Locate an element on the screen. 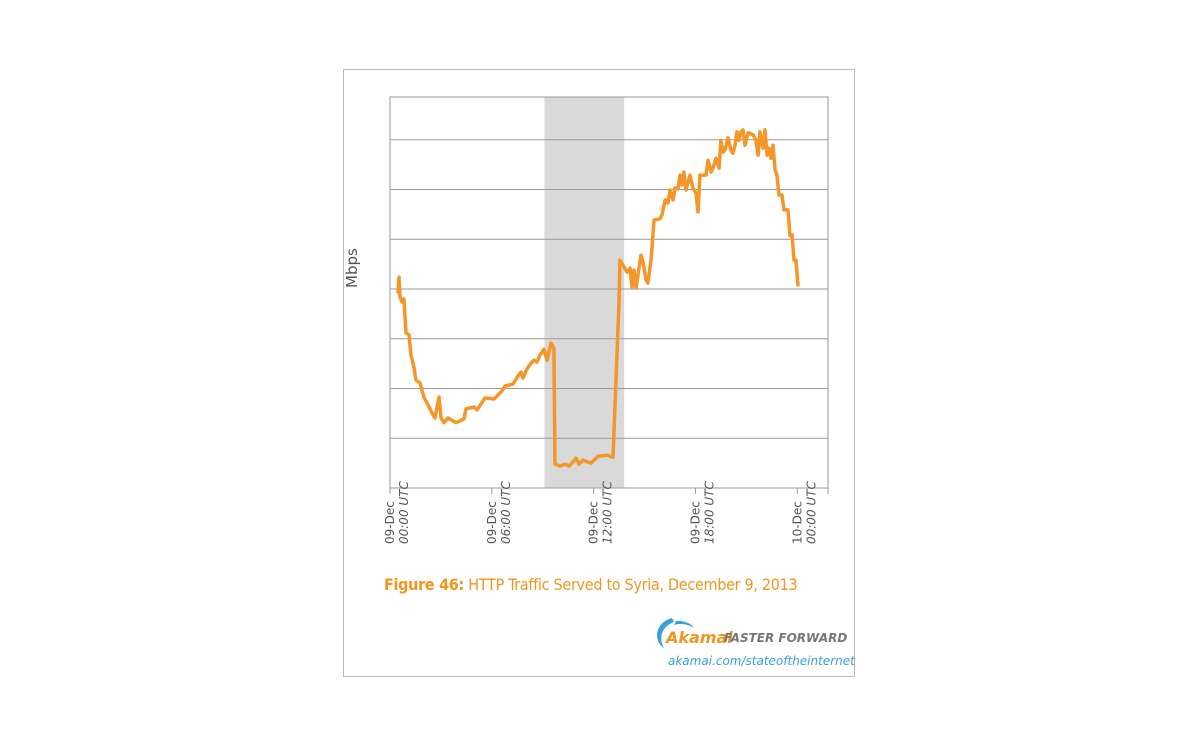  x-tick-sublabel: 12:00 UTC is located at coordinates (608, 512).